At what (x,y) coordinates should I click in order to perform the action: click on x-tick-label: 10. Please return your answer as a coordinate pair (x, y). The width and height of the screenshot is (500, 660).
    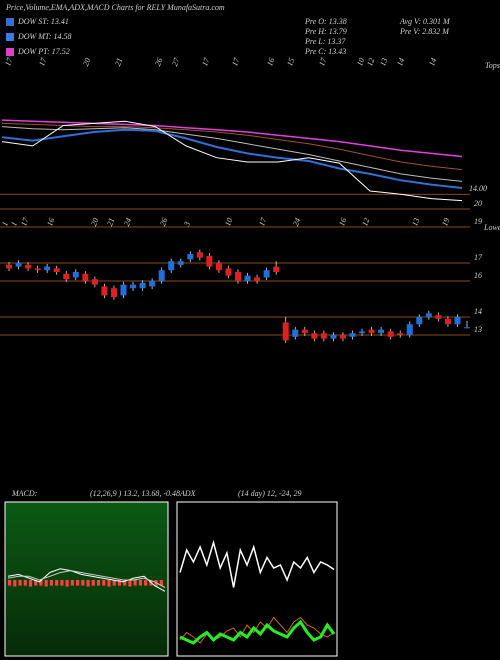
    Looking at the image, I should click on (228, 222).